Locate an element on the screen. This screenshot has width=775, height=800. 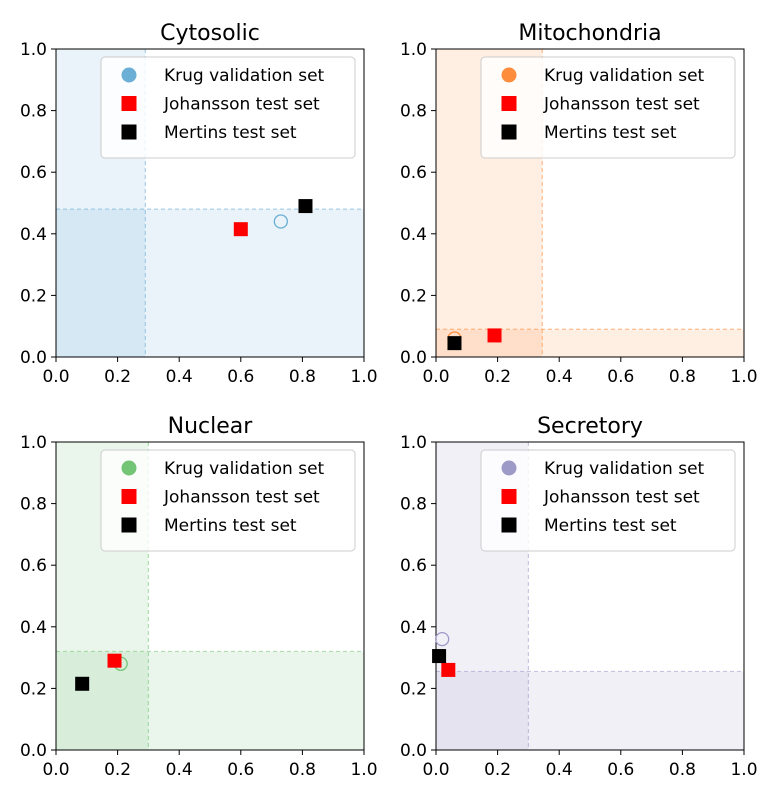
chart-2-legend-label: Krug validation set is located at coordinates (244, 469).